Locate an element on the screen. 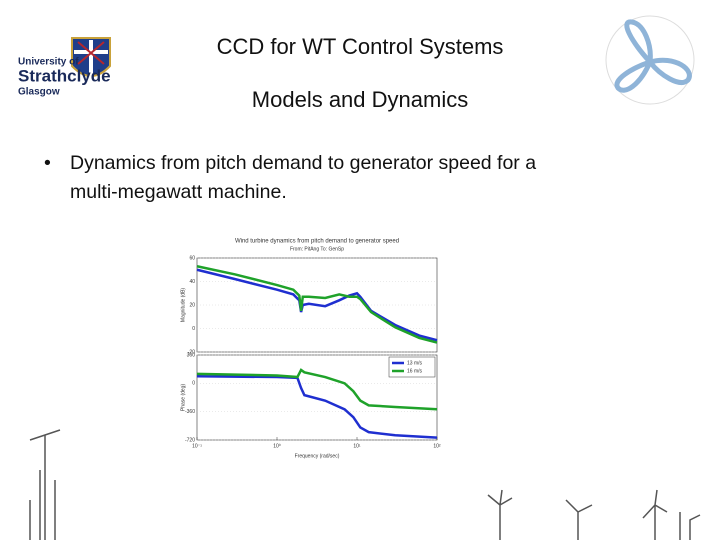 Image resolution: width=720 pixels, height=540 pixels. legend-label: 16 m/s is located at coordinates (415, 371).